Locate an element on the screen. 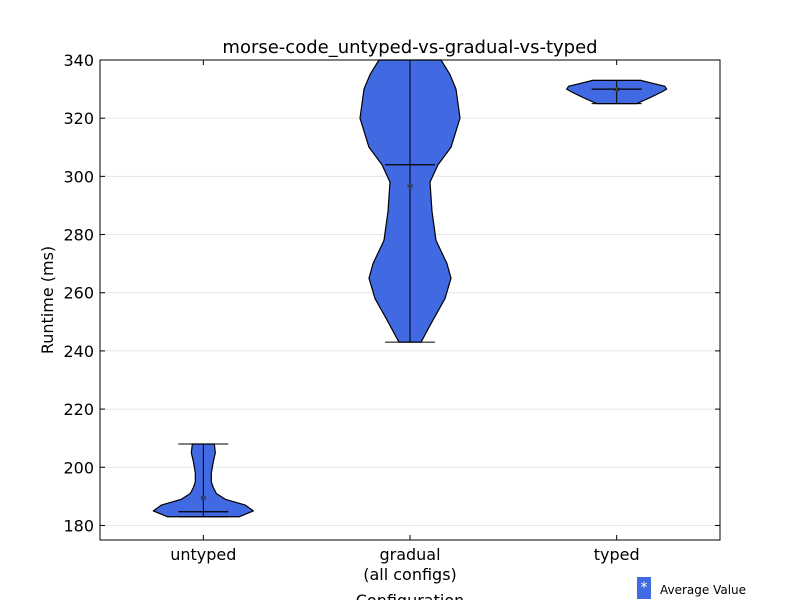  legend: * Average Value is located at coordinates (691, 588).